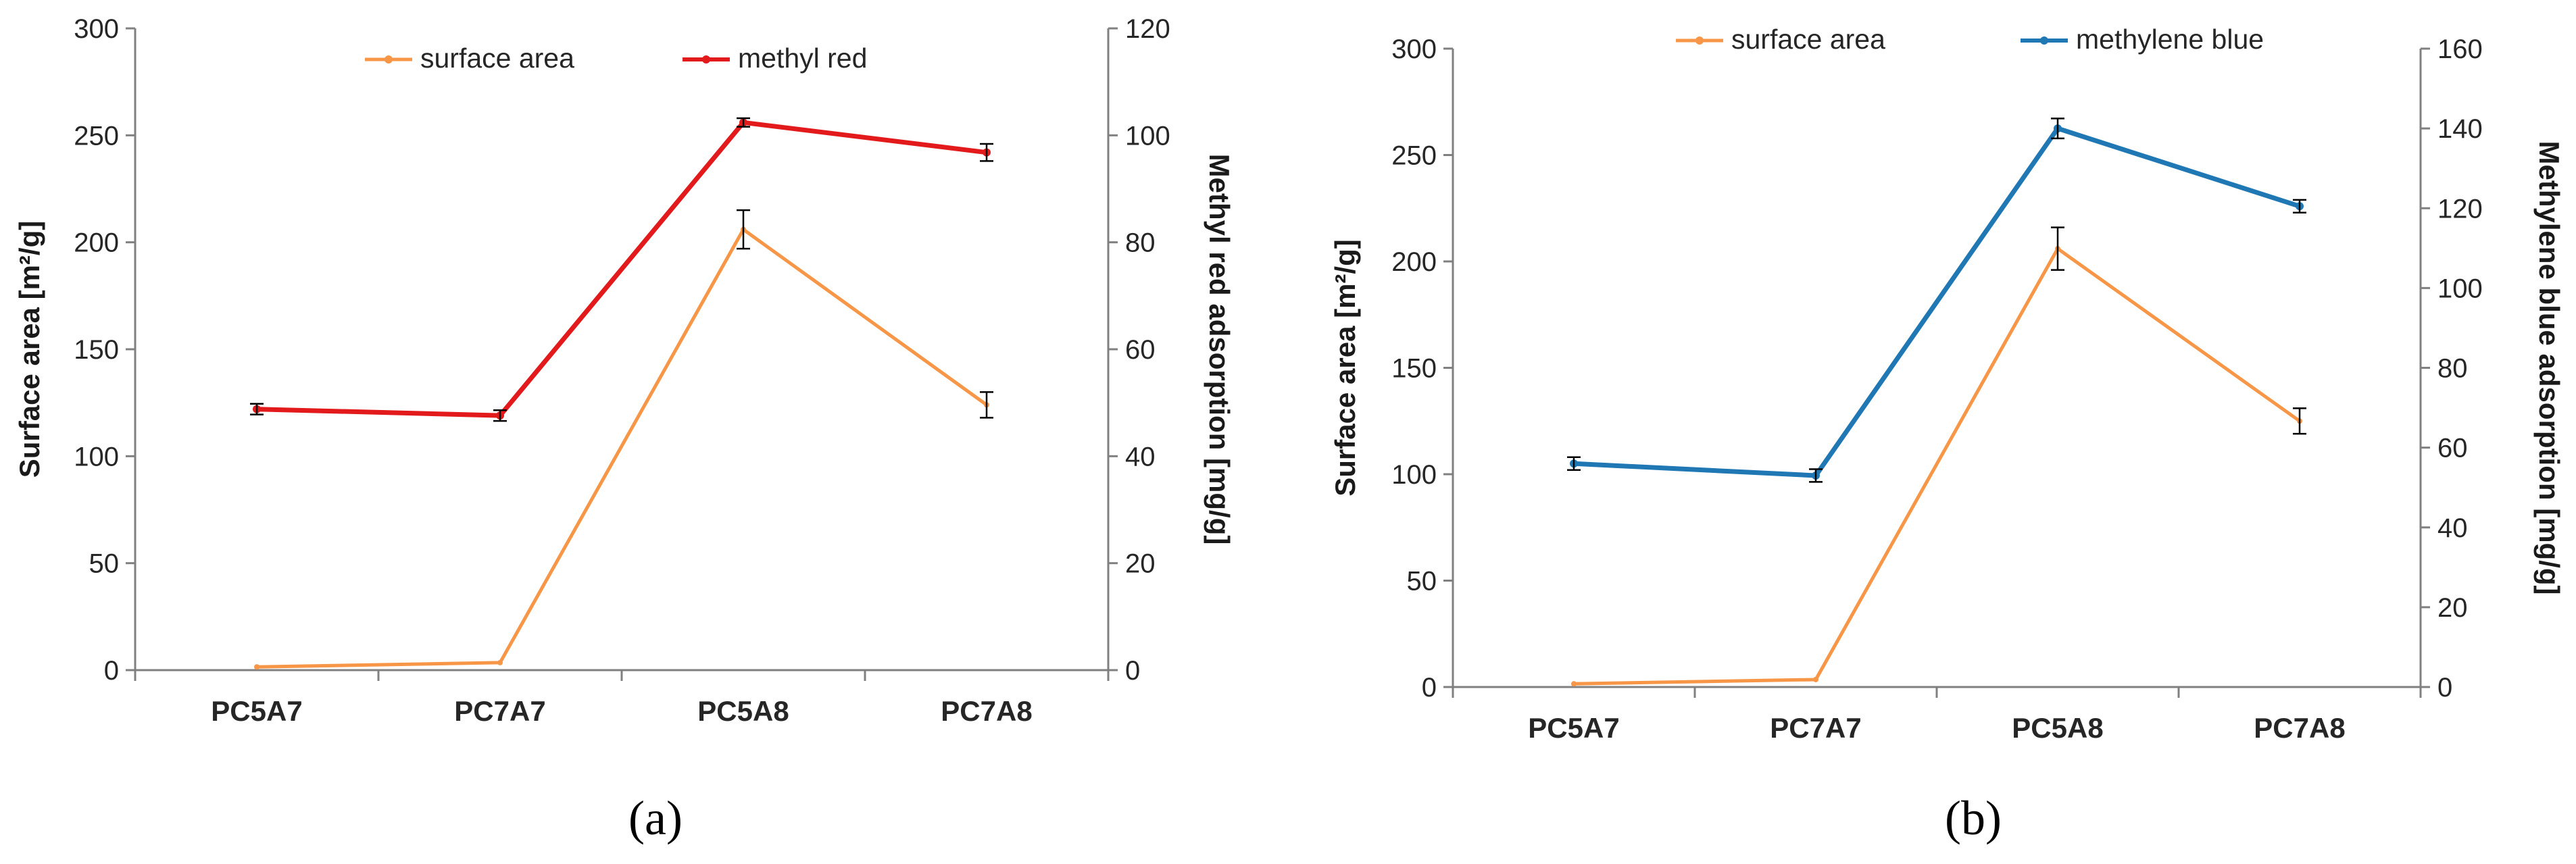 The height and width of the screenshot is (864, 2576). What do you see at coordinates (656, 818) in the screenshot?
I see `panel-caption: (a)` at bounding box center [656, 818].